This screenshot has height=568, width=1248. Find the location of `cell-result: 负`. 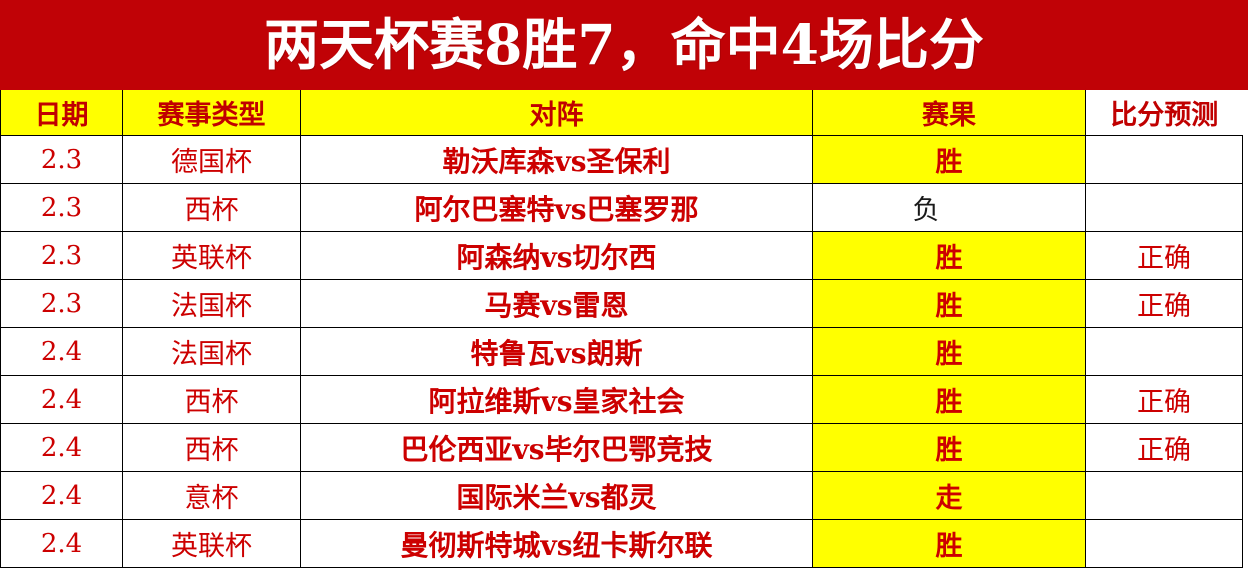

cell-result: 负 is located at coordinates (949, 207).